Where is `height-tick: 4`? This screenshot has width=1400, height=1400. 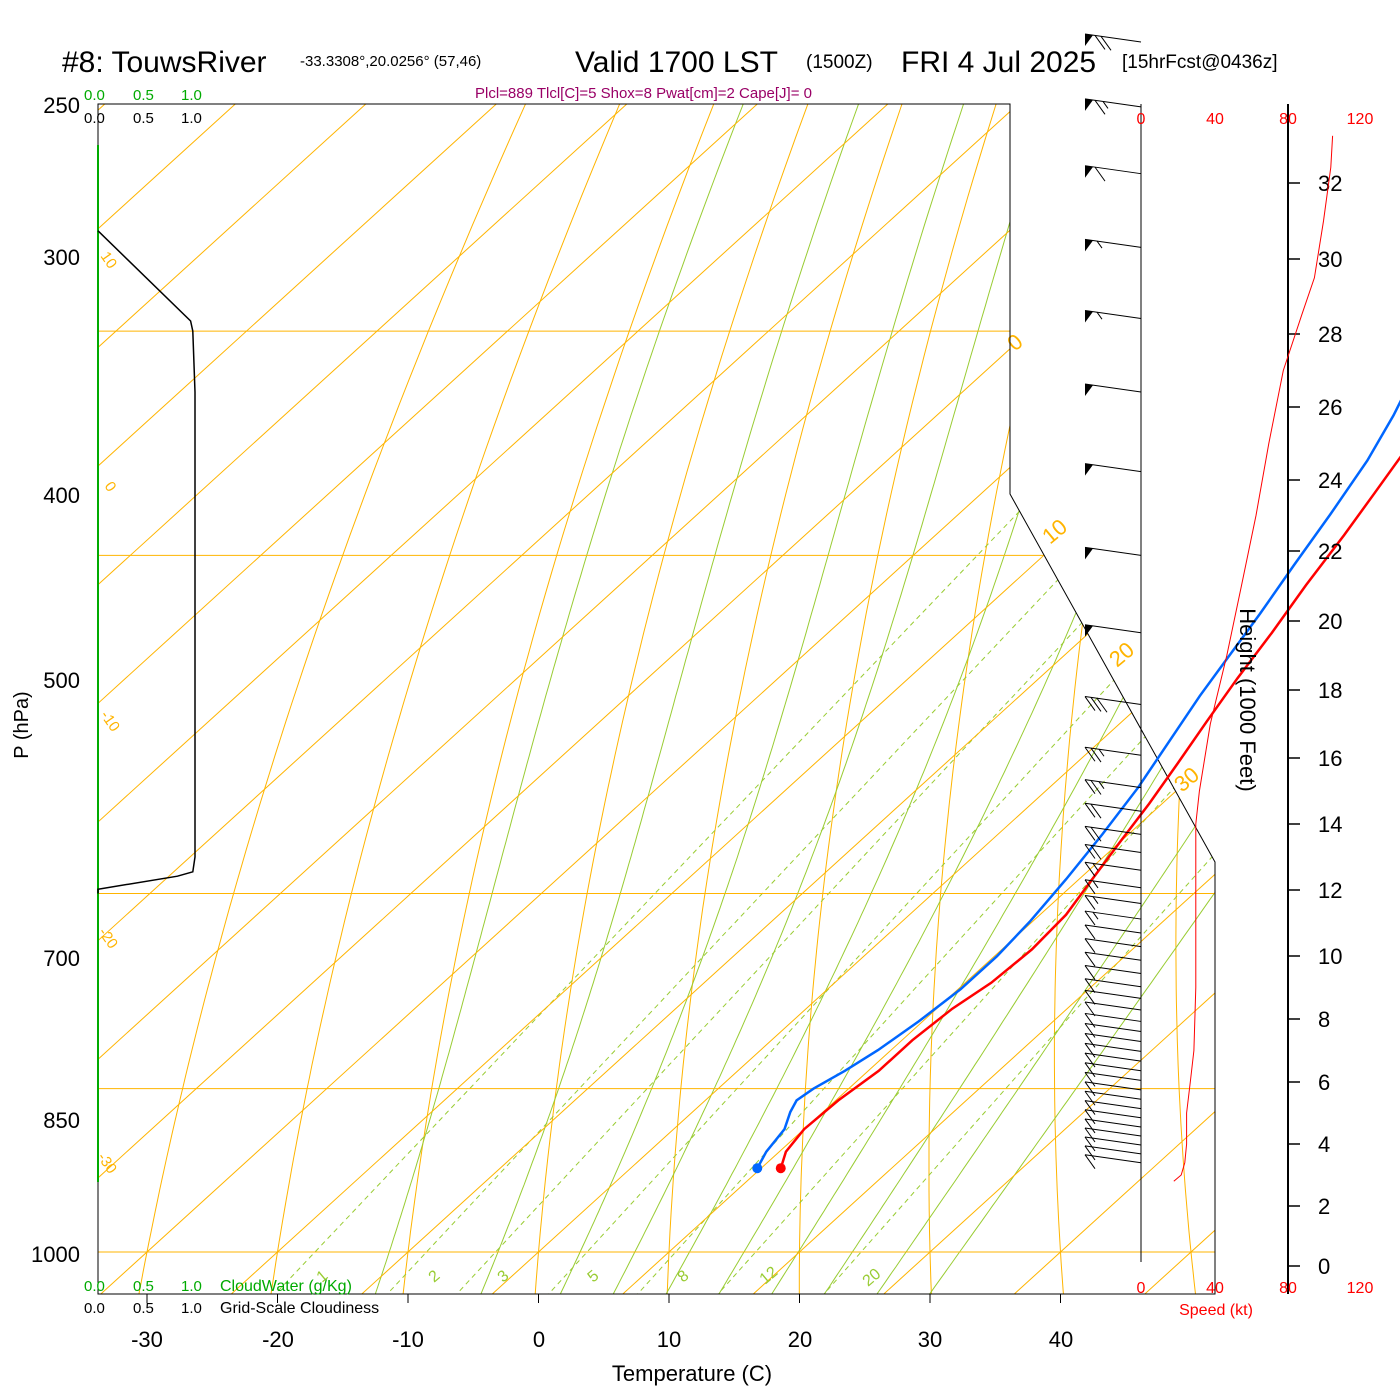
height-tick: 4 is located at coordinates (1324, 1144).